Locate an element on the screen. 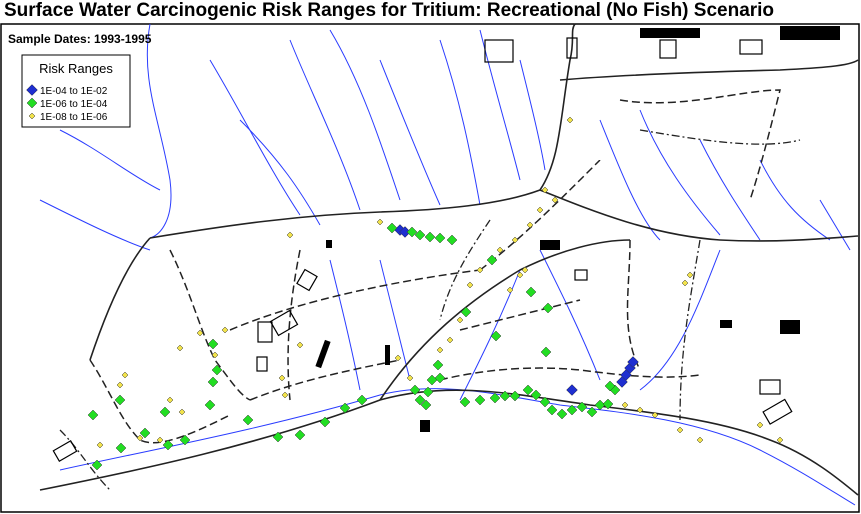  legend-label: 1E-08 to 1E-06 is located at coordinates (74, 117).